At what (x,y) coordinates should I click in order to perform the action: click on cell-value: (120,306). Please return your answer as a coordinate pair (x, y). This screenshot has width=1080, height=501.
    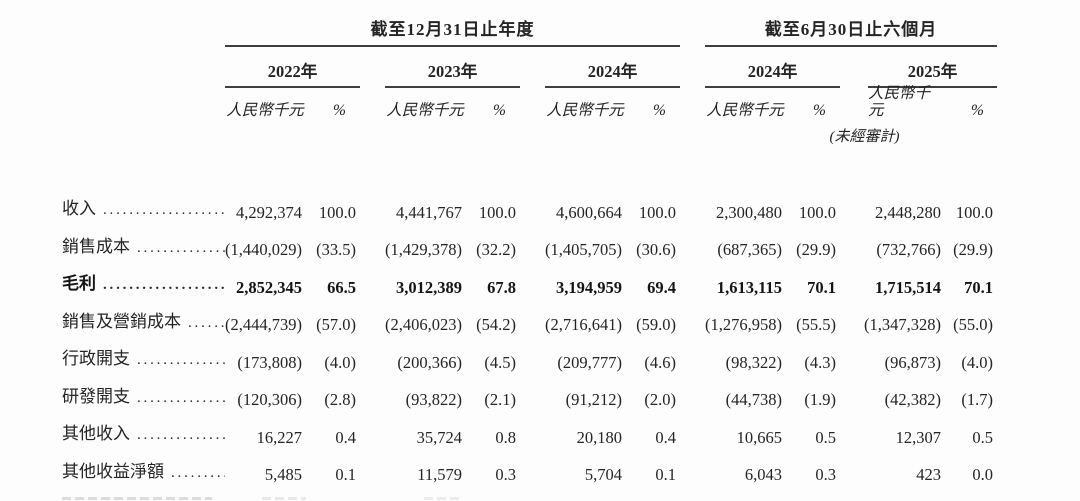
    Looking at the image, I should click on (269, 400).